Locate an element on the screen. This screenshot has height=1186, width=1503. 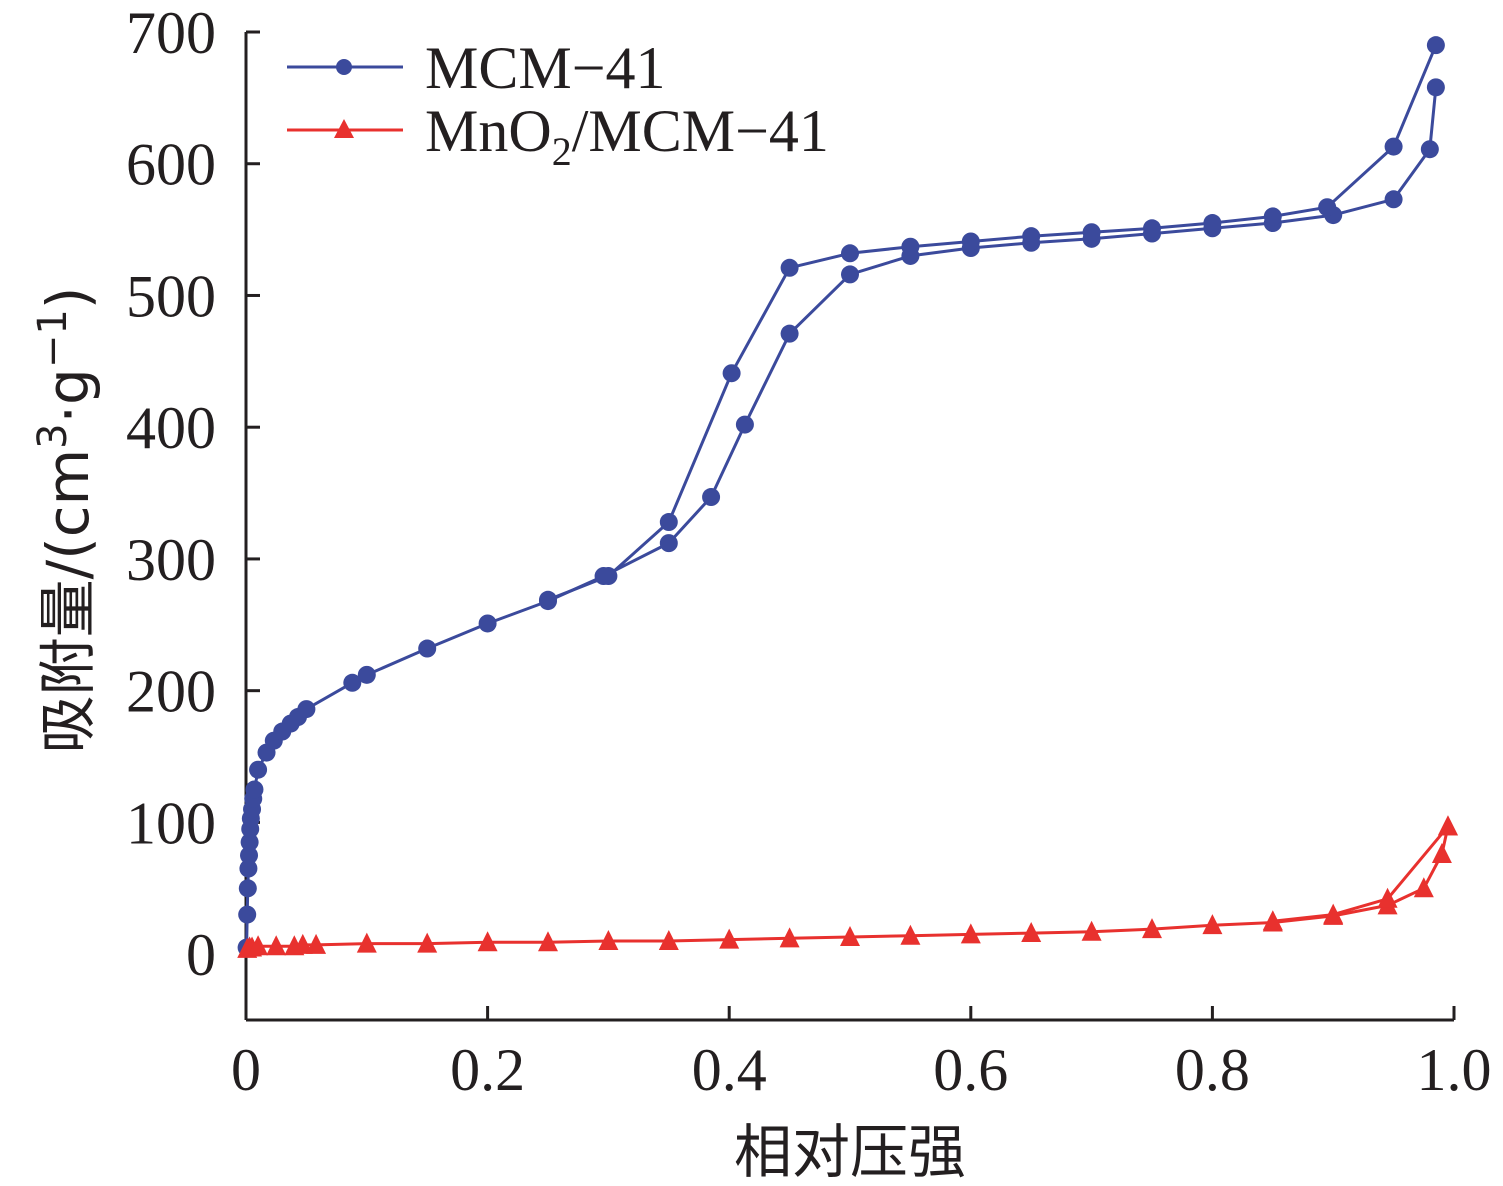
x-tick-label: 0.8 is located at coordinates (1212, 1070).